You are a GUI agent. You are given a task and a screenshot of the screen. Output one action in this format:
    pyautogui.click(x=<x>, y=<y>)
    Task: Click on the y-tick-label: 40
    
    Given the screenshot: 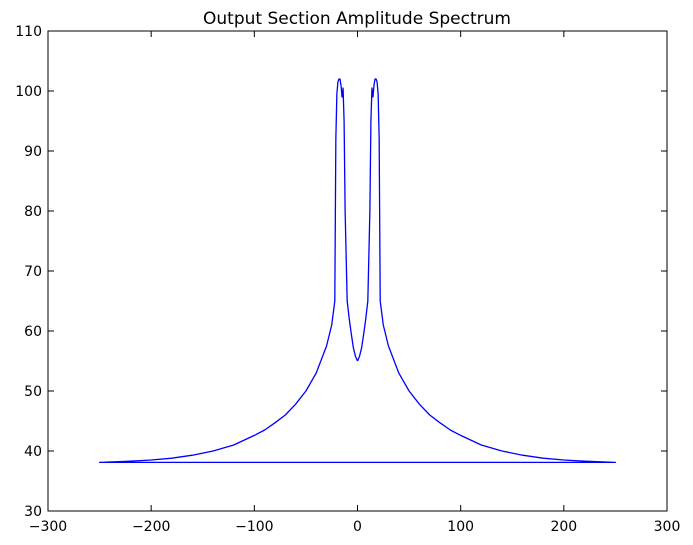 What is the action you would take?
    pyautogui.click(x=33, y=452)
    